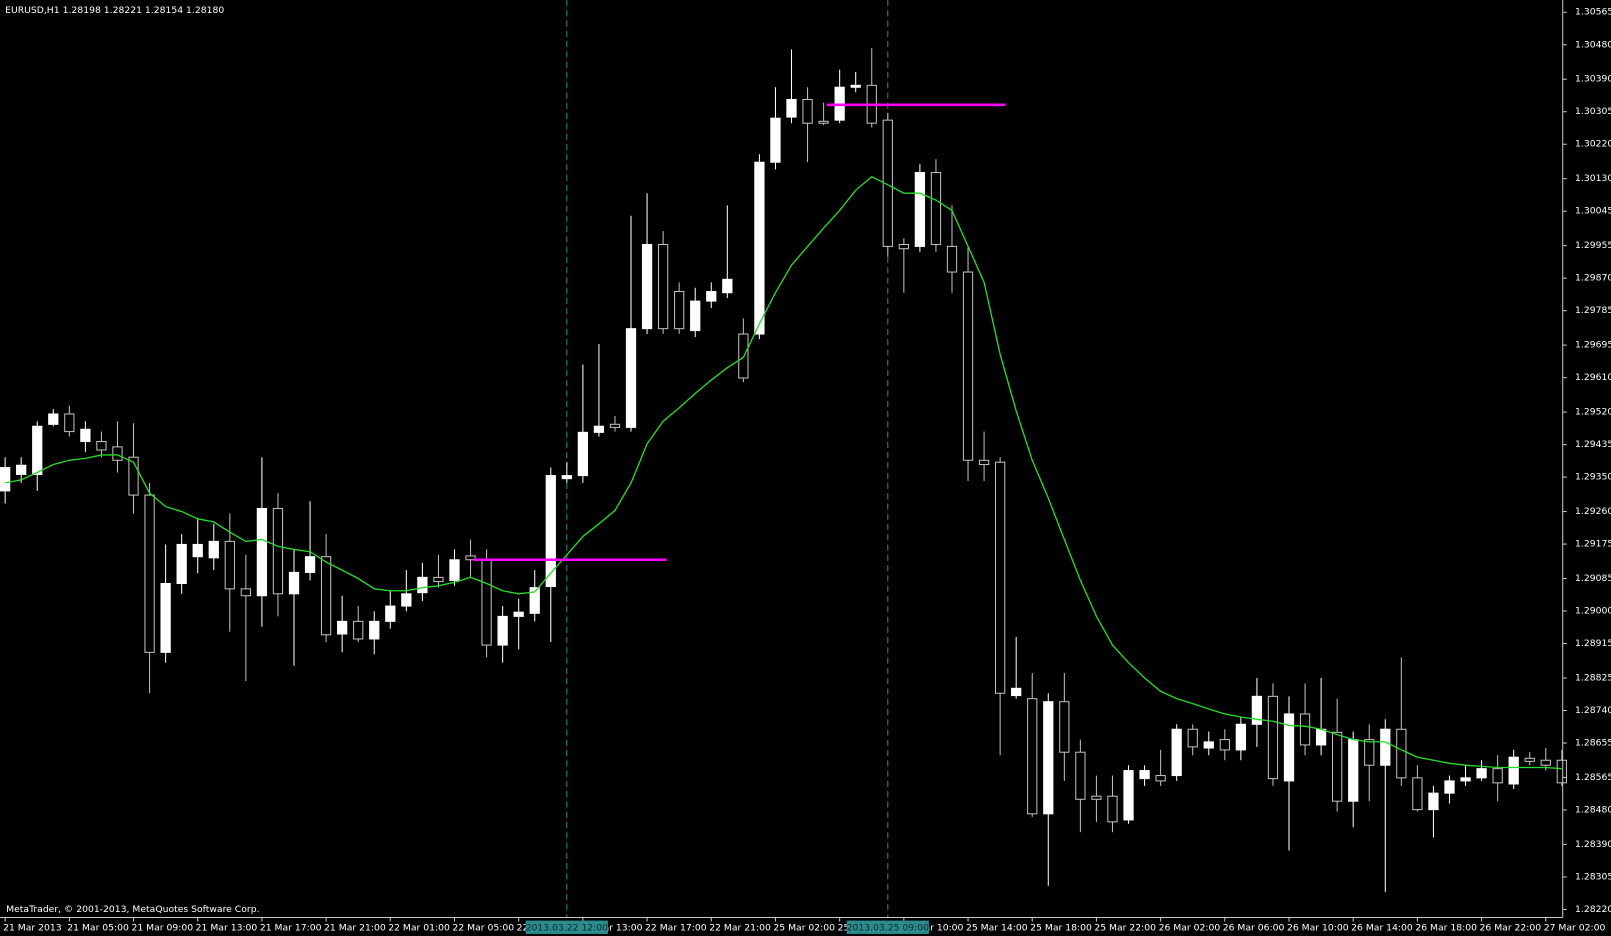 This screenshot has height=936, width=1611. What do you see at coordinates (1593, 611) in the screenshot?
I see `y-tick-label: 1.29000` at bounding box center [1593, 611].